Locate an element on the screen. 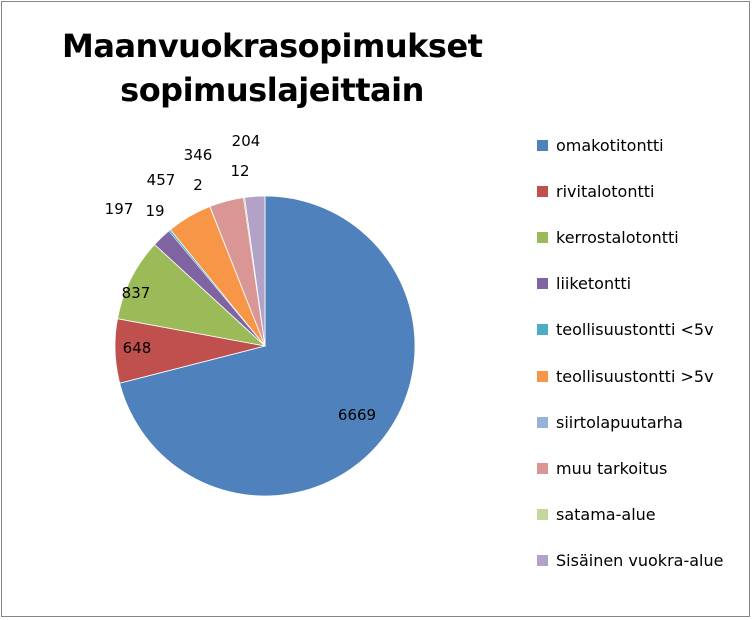  legend-label: Sisäinen vuokra-alue is located at coordinates (640, 561).